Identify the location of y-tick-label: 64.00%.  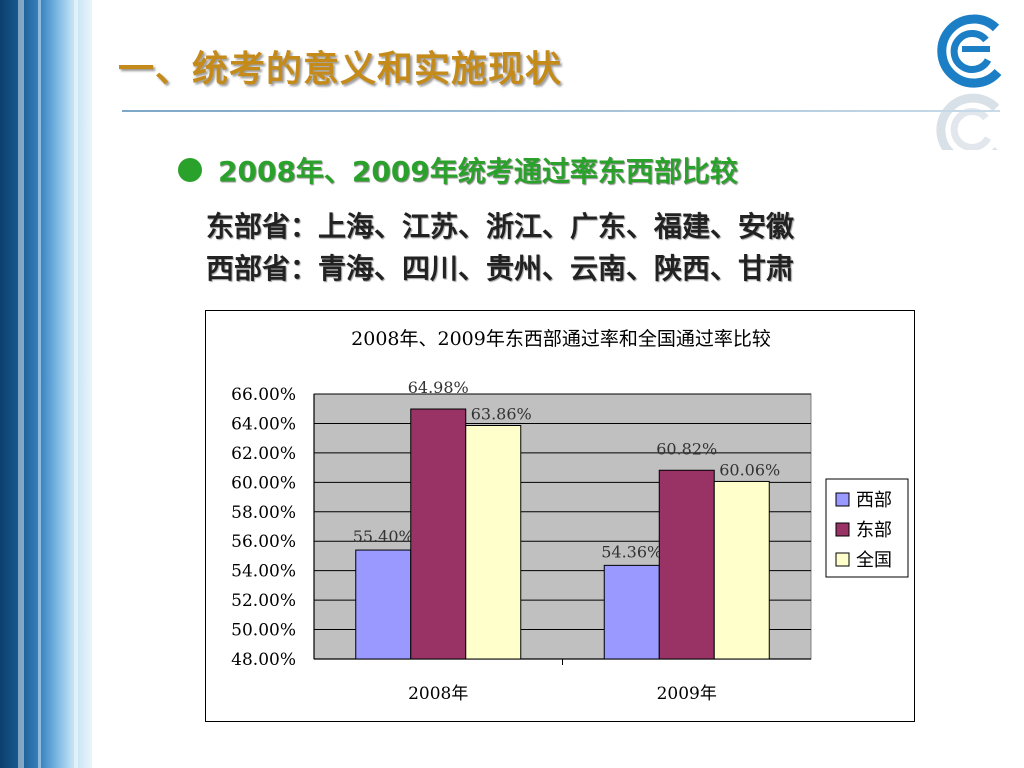
(263, 424).